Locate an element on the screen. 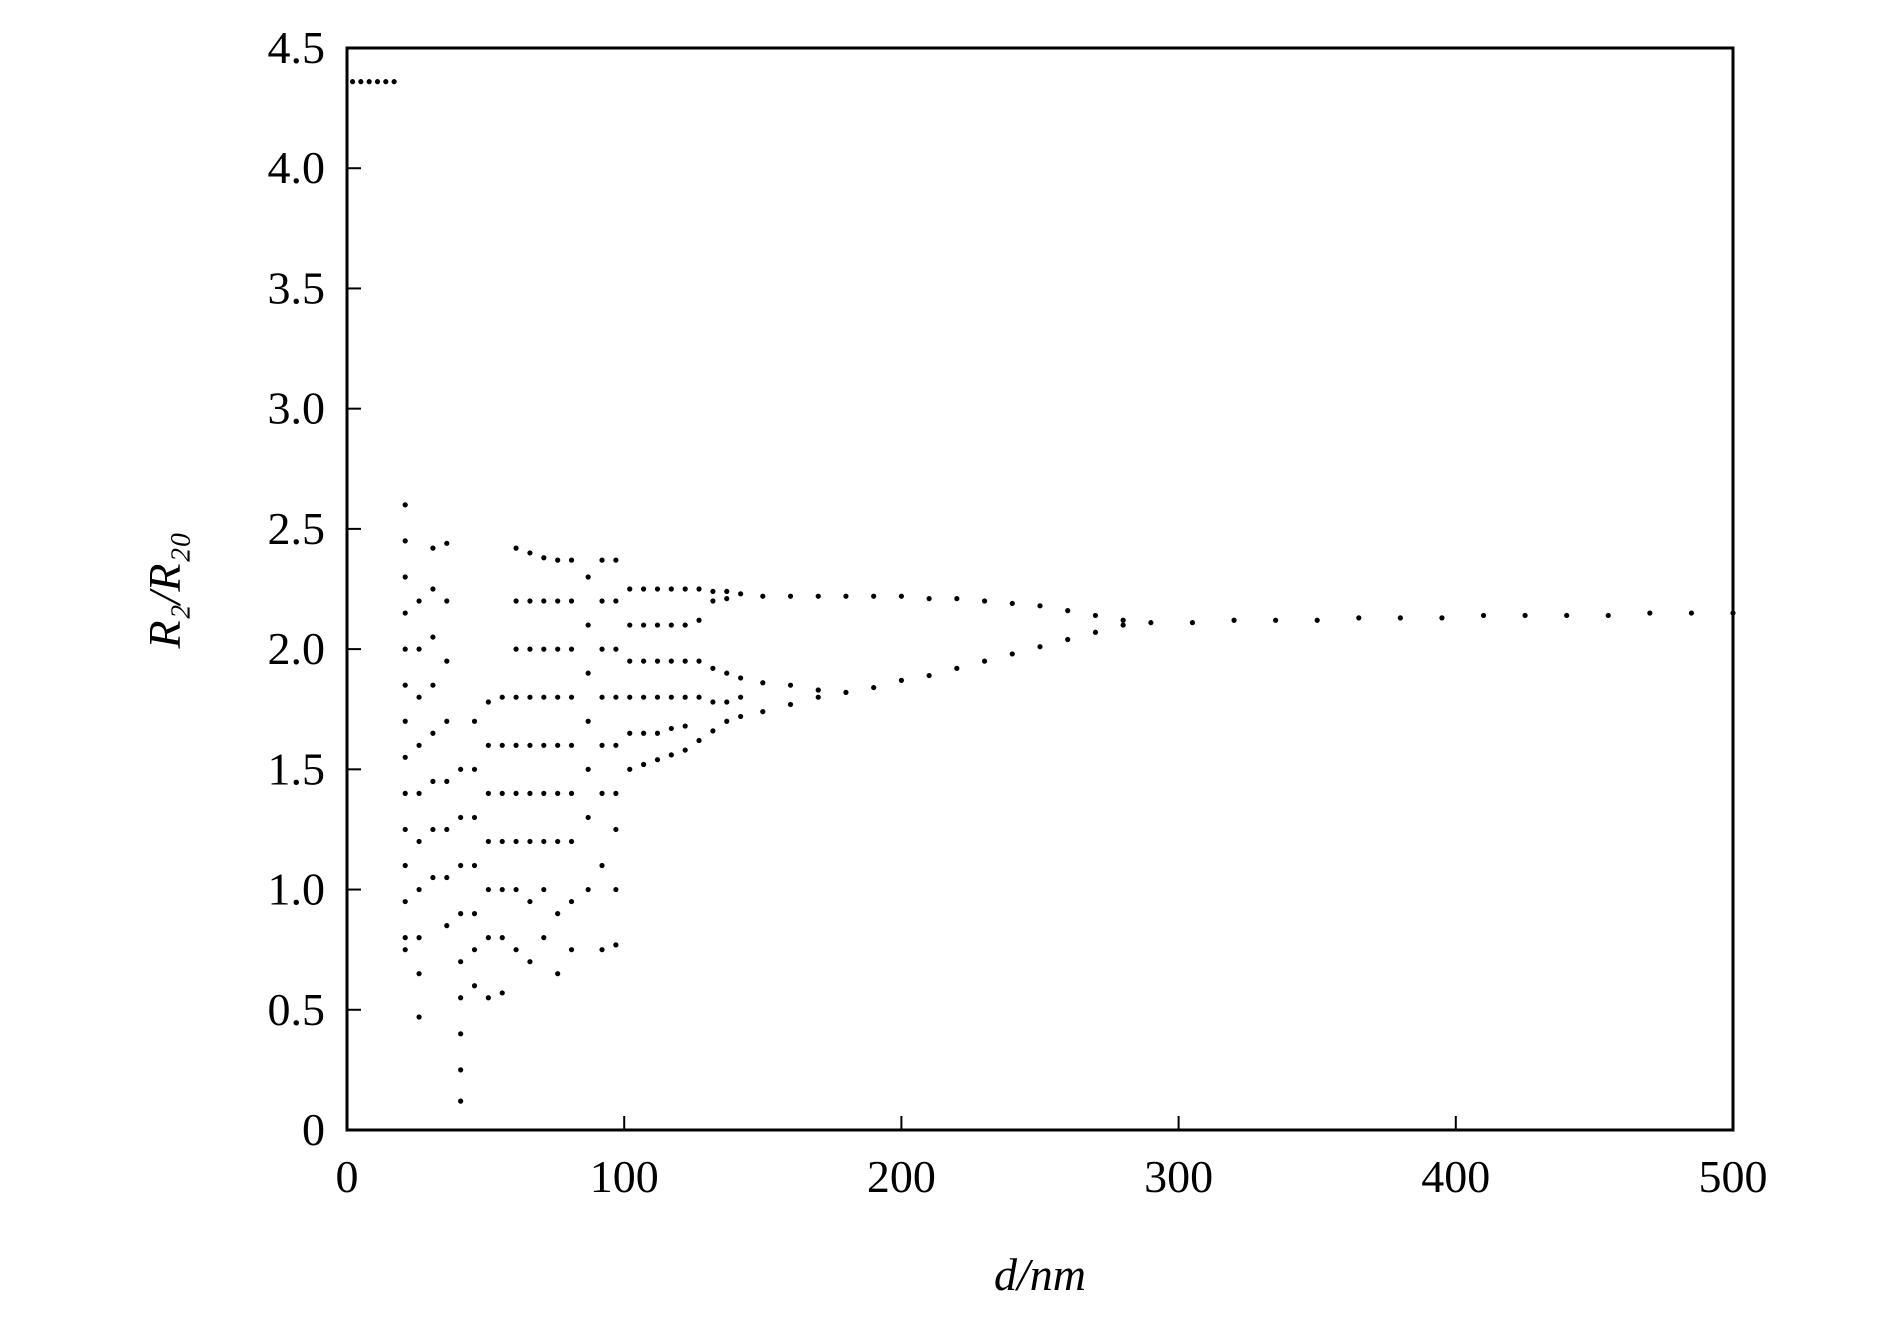  y-tick-label: 3.0 is located at coordinates (297, 408).